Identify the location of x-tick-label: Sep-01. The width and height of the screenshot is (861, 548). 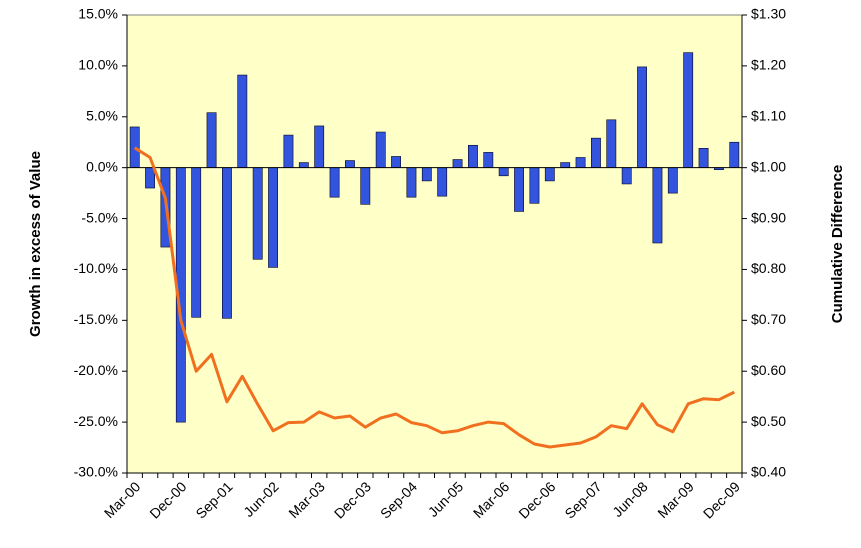
(213, 499).